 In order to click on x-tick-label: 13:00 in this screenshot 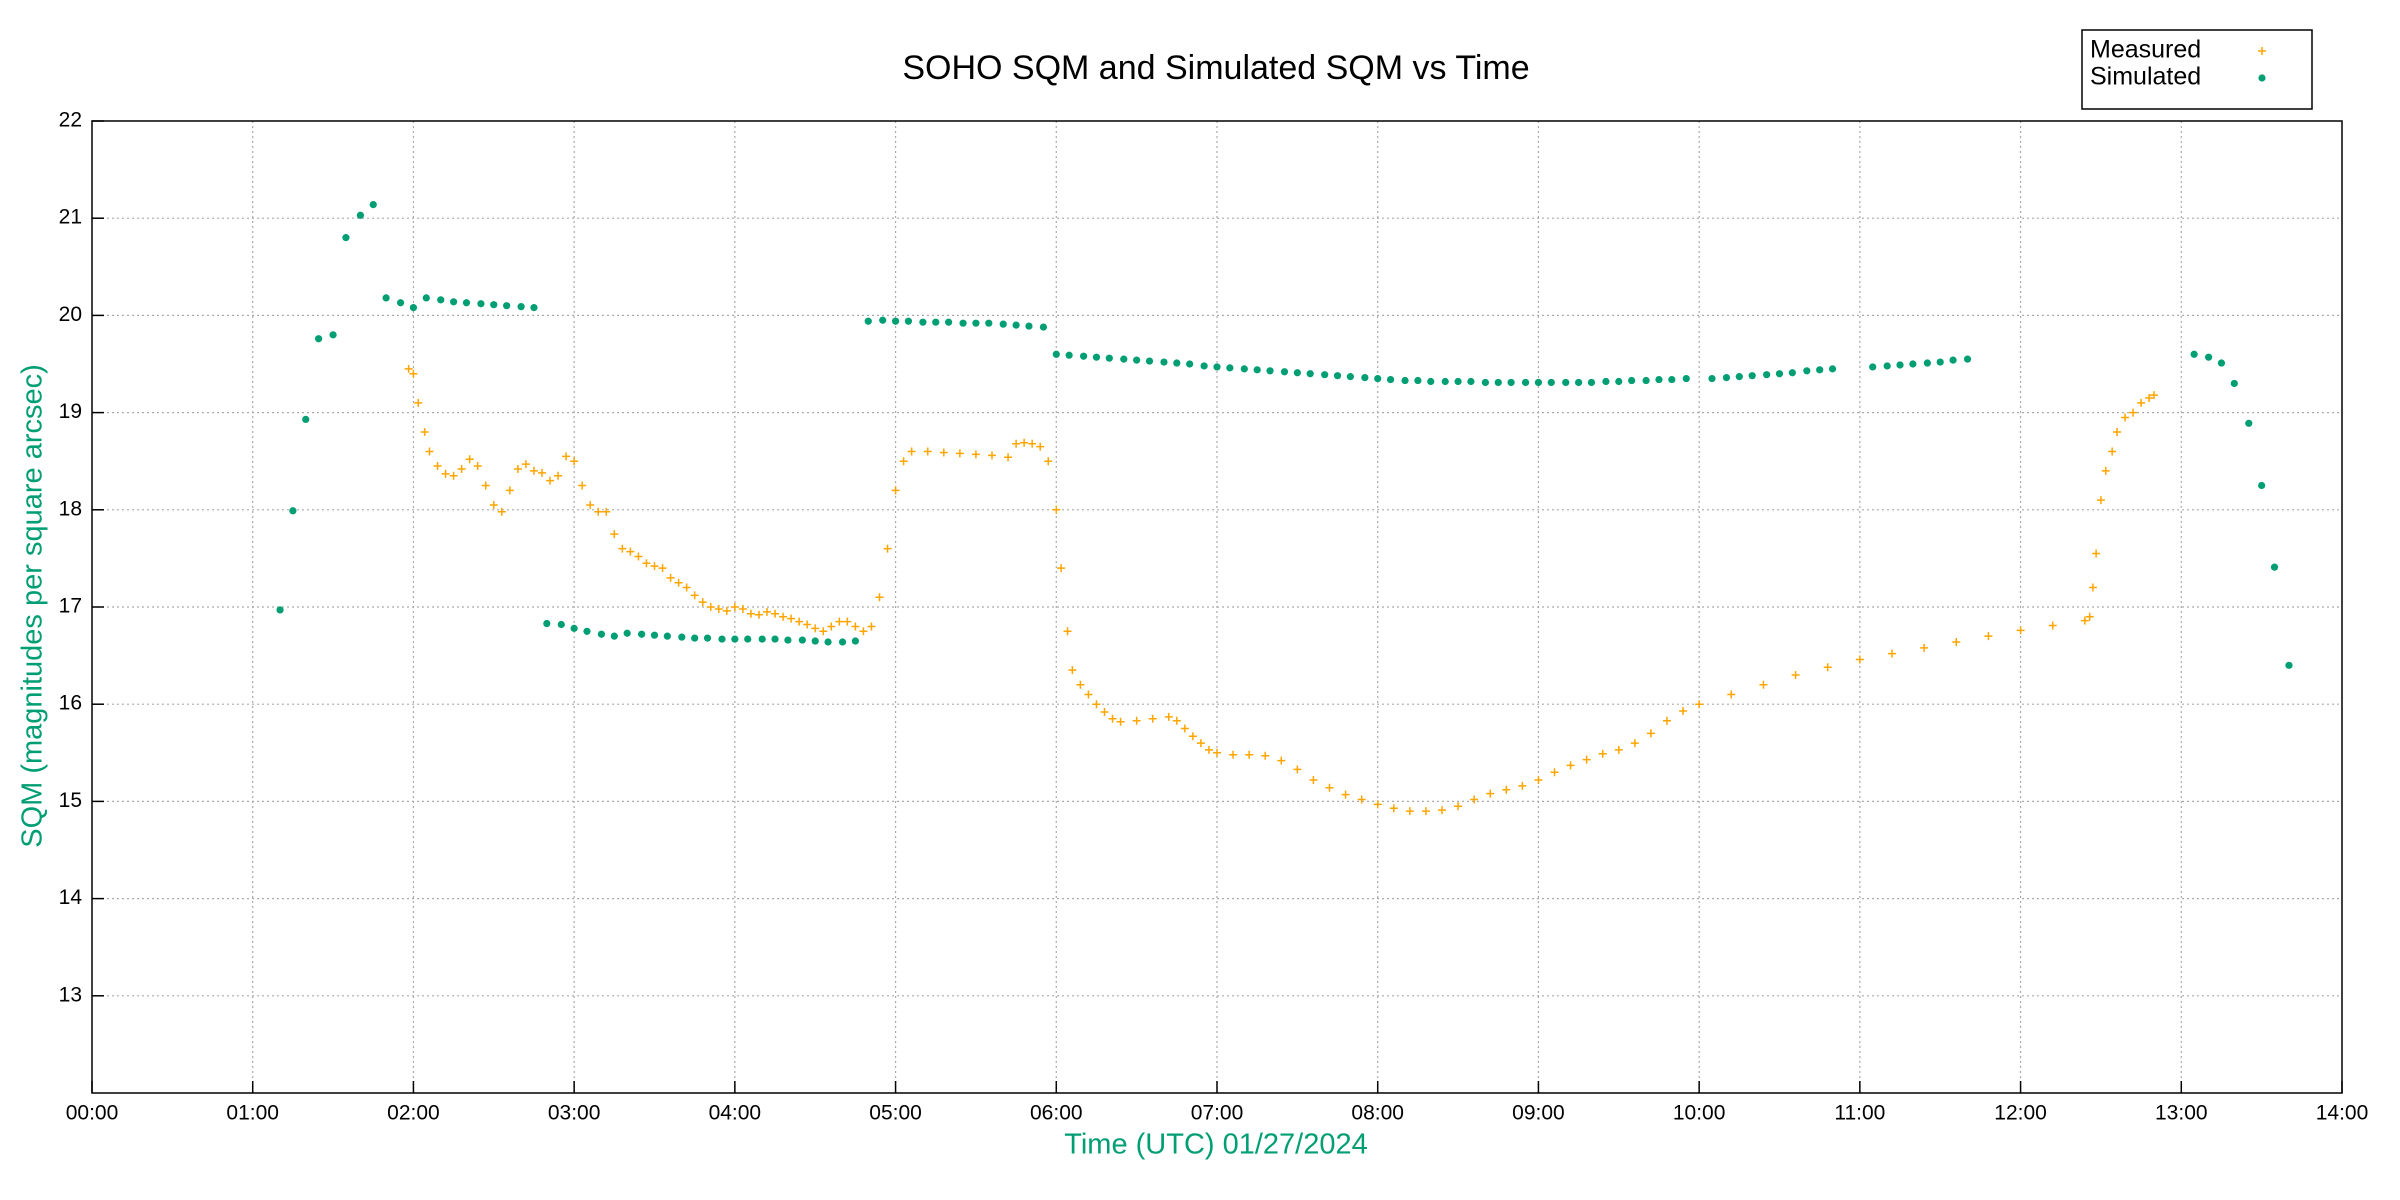, I will do `click(2181, 1113)`.